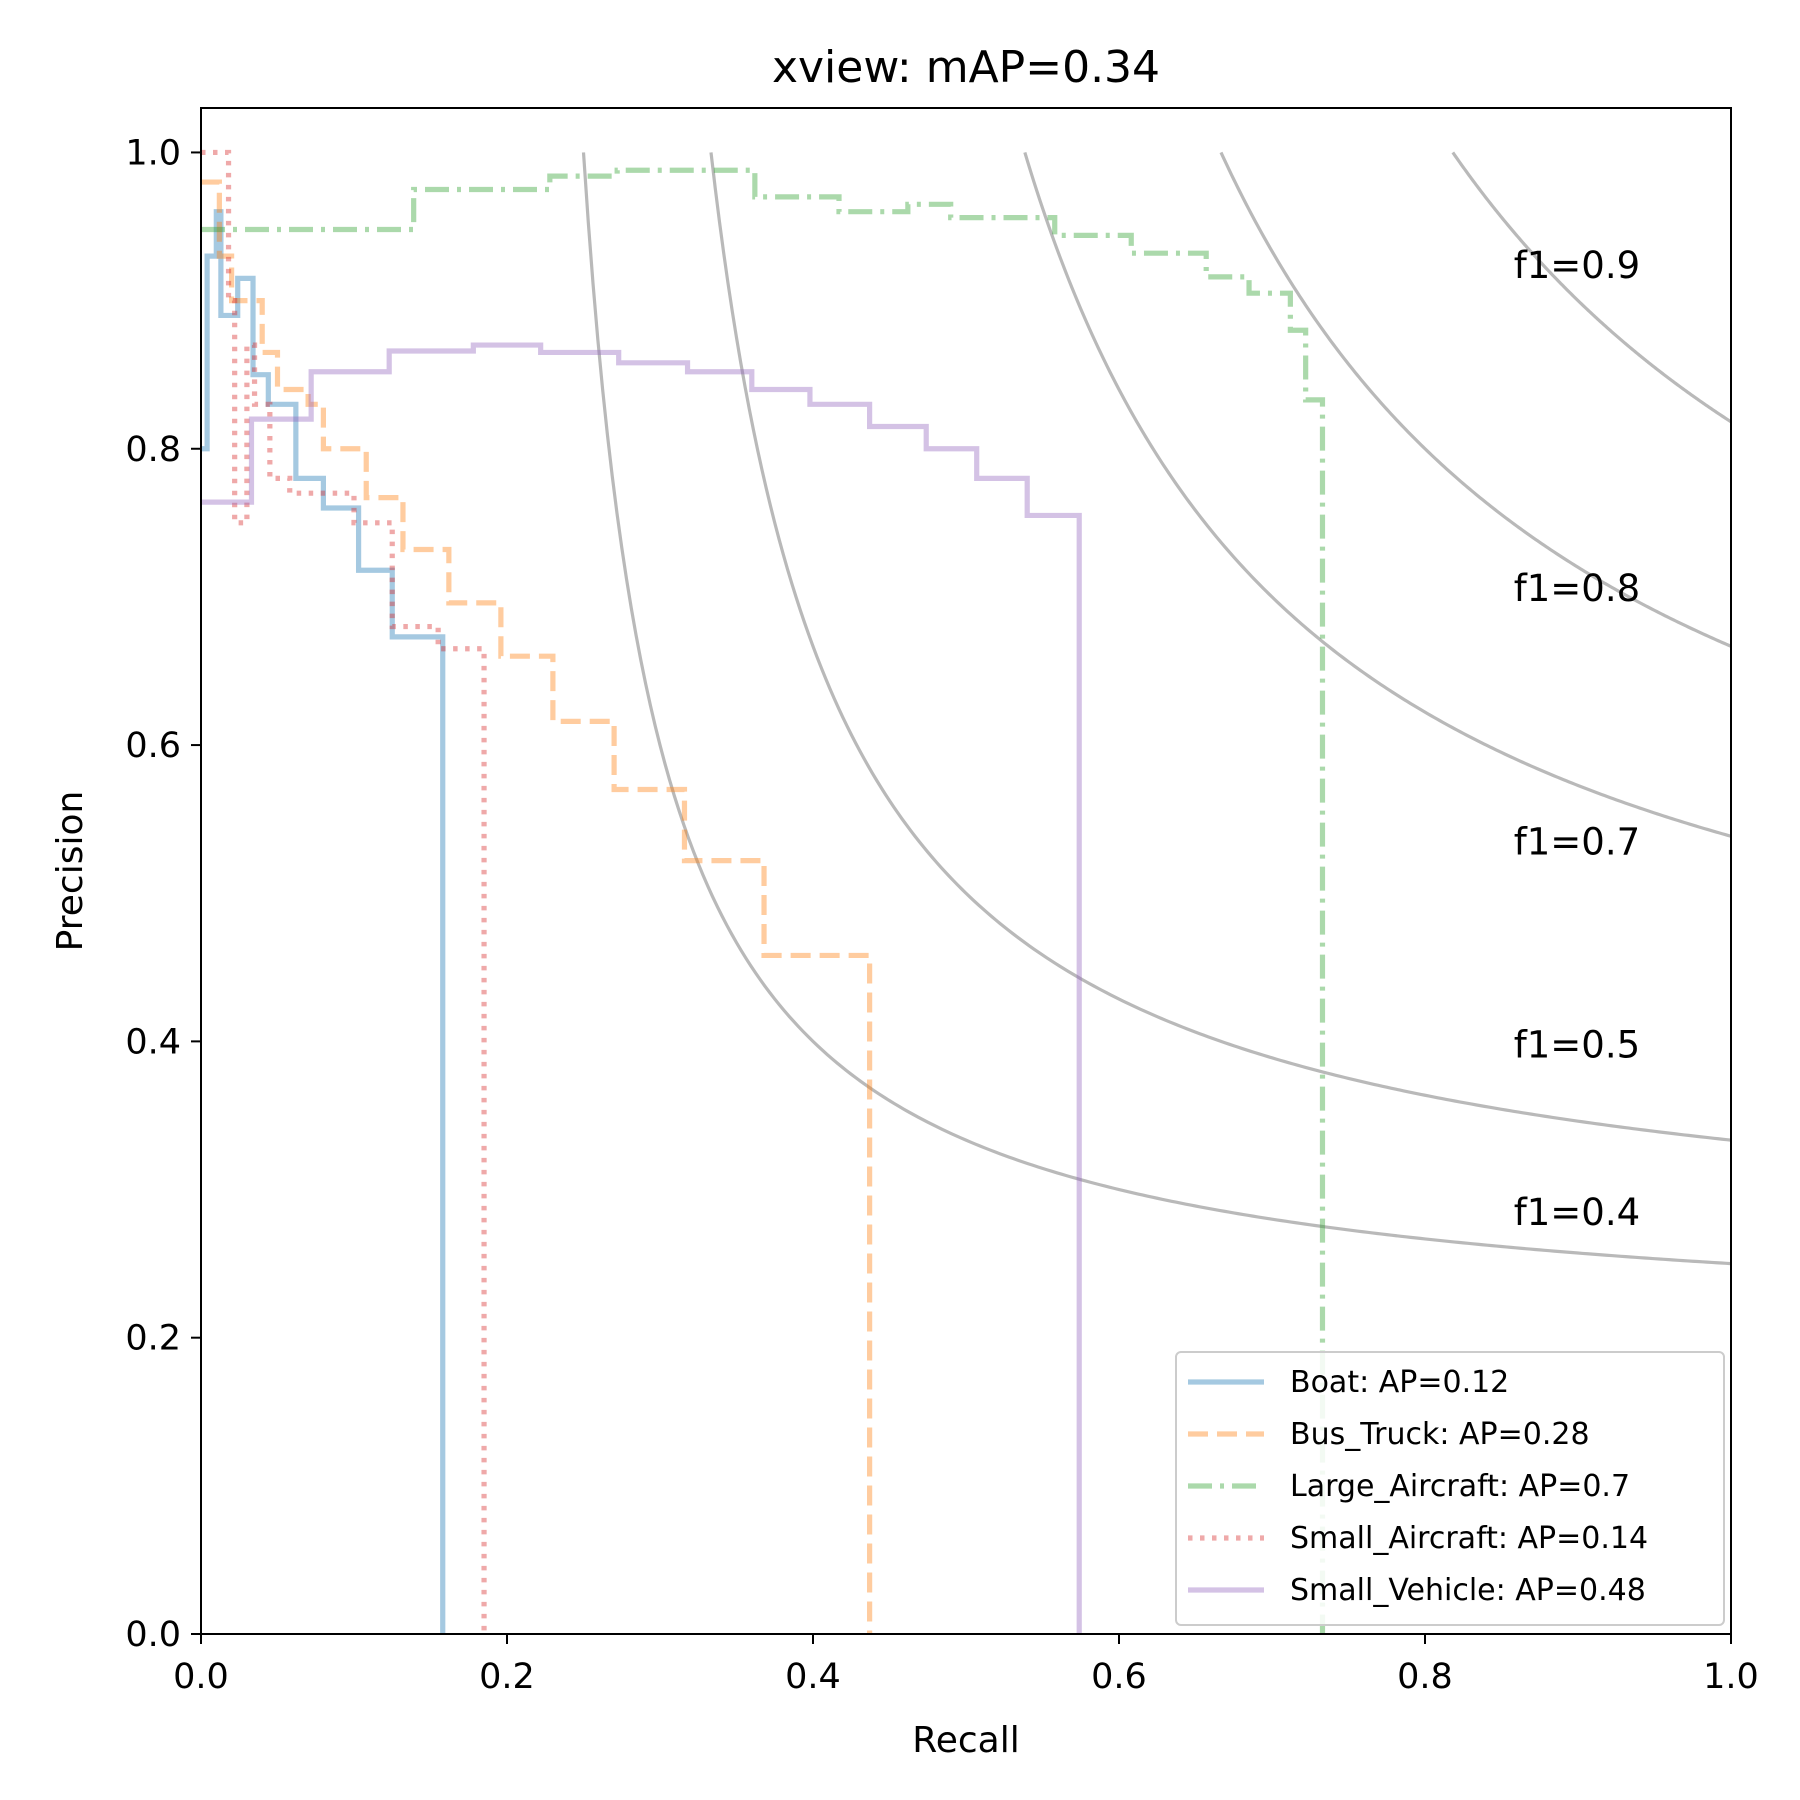 The height and width of the screenshot is (1800, 1800). I want to click on y-tick-label: 0.2, so click(153, 1339).